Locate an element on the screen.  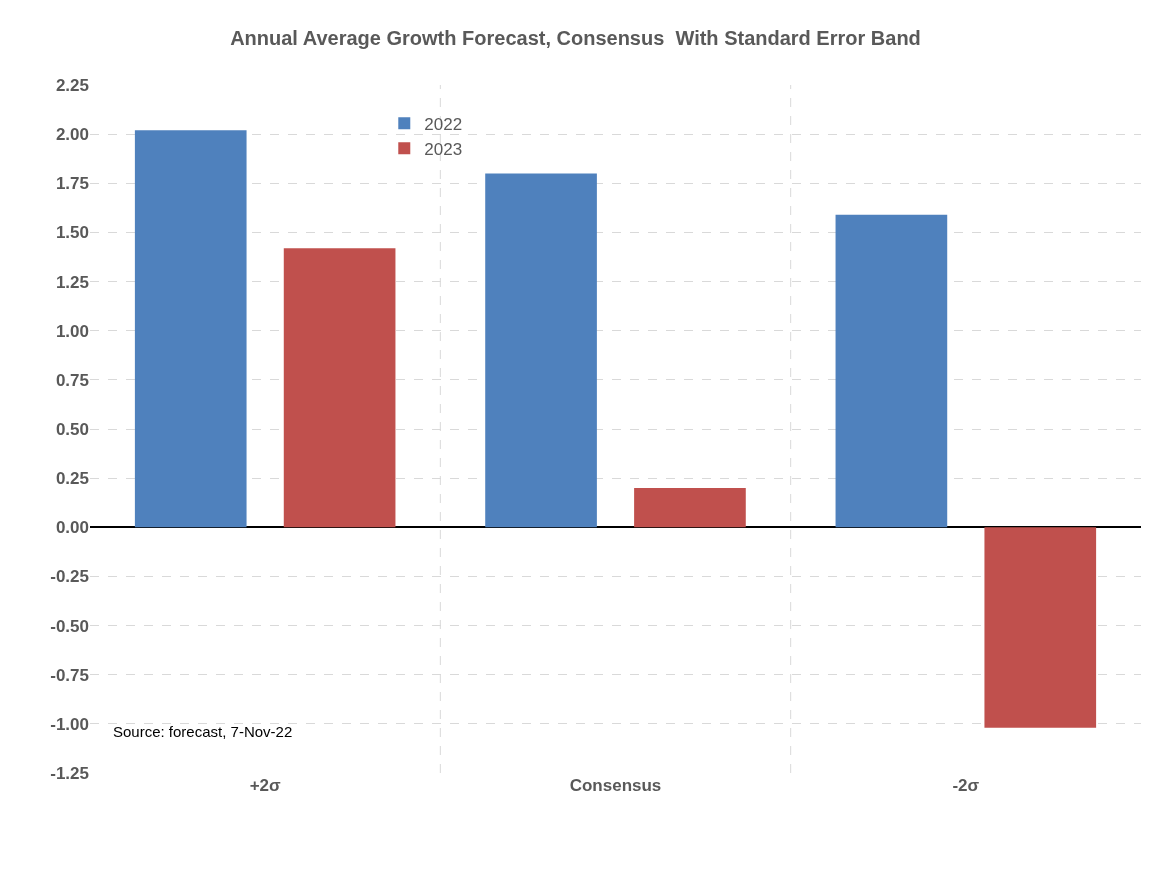
annotation: Source: forecast, 7-Nov-22 is located at coordinates (203, 731).